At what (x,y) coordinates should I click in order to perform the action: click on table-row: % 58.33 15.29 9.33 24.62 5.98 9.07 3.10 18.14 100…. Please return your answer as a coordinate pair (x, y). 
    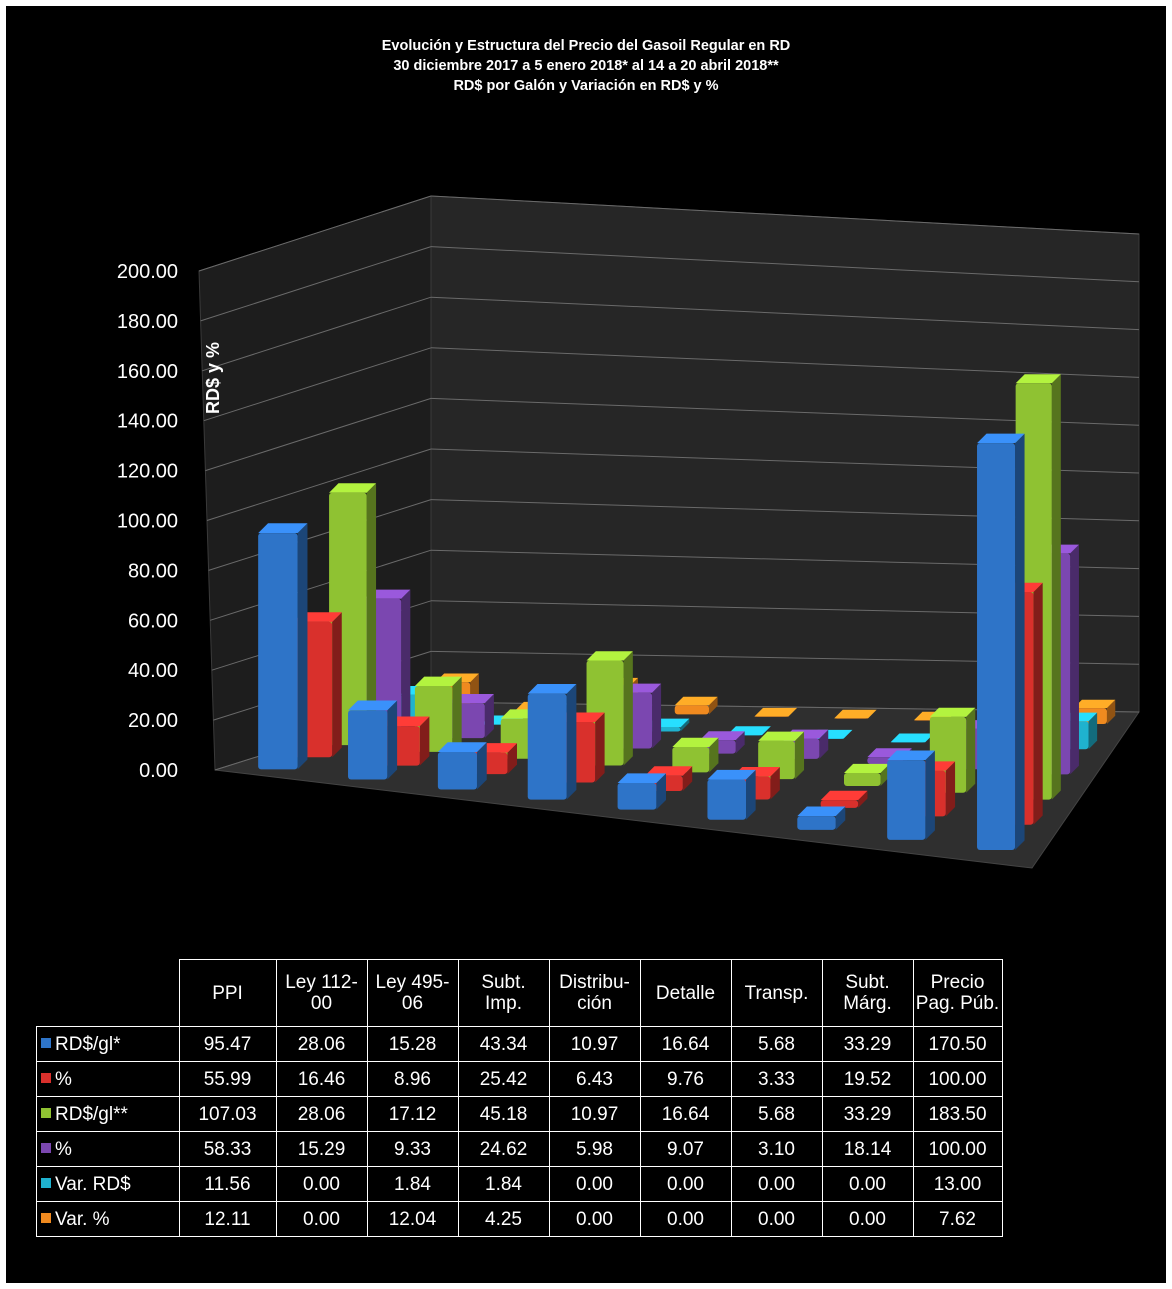
    Looking at the image, I should click on (519, 1149).